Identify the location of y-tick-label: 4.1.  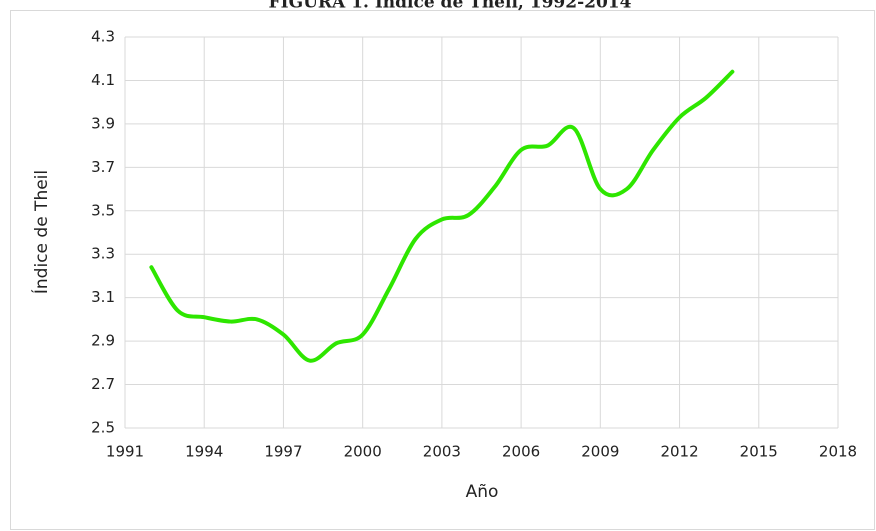
(103, 80).